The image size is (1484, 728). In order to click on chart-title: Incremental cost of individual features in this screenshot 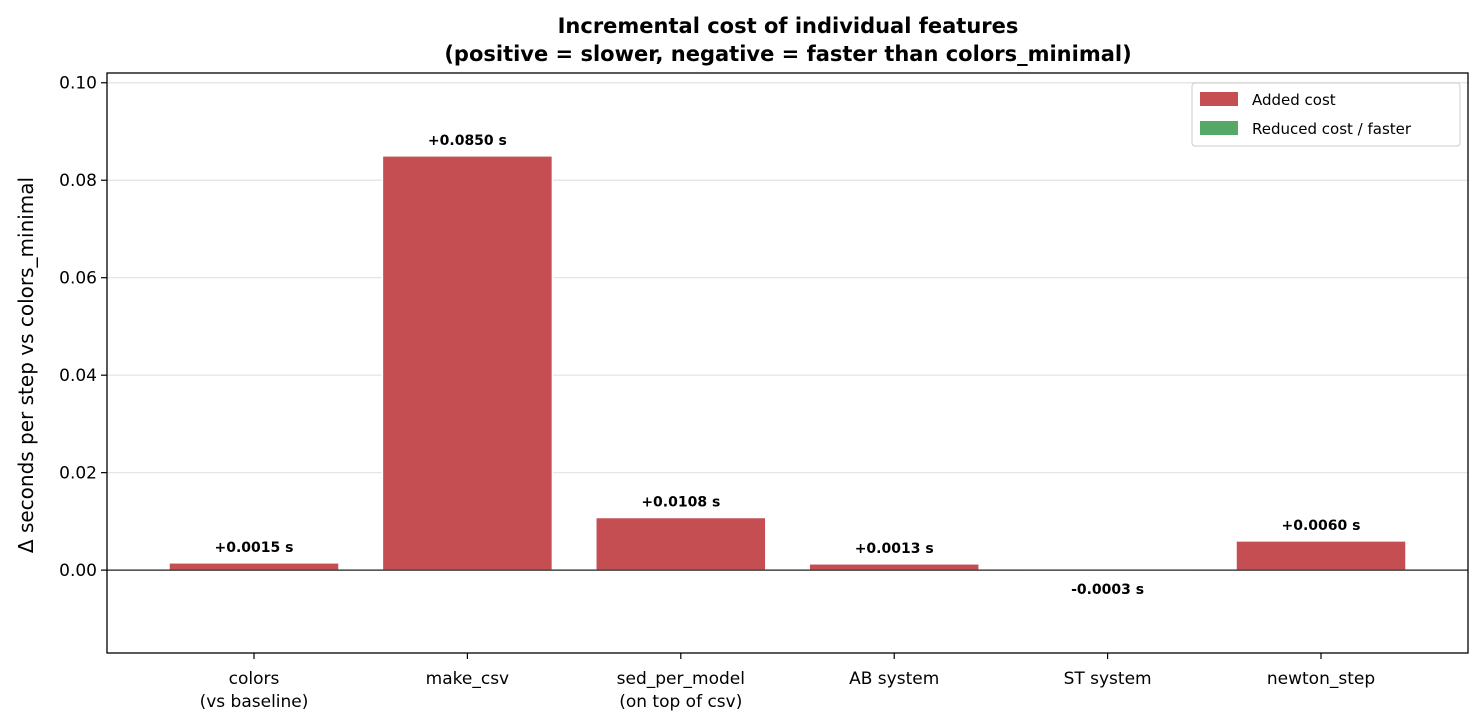, I will do `click(788, 26)`.